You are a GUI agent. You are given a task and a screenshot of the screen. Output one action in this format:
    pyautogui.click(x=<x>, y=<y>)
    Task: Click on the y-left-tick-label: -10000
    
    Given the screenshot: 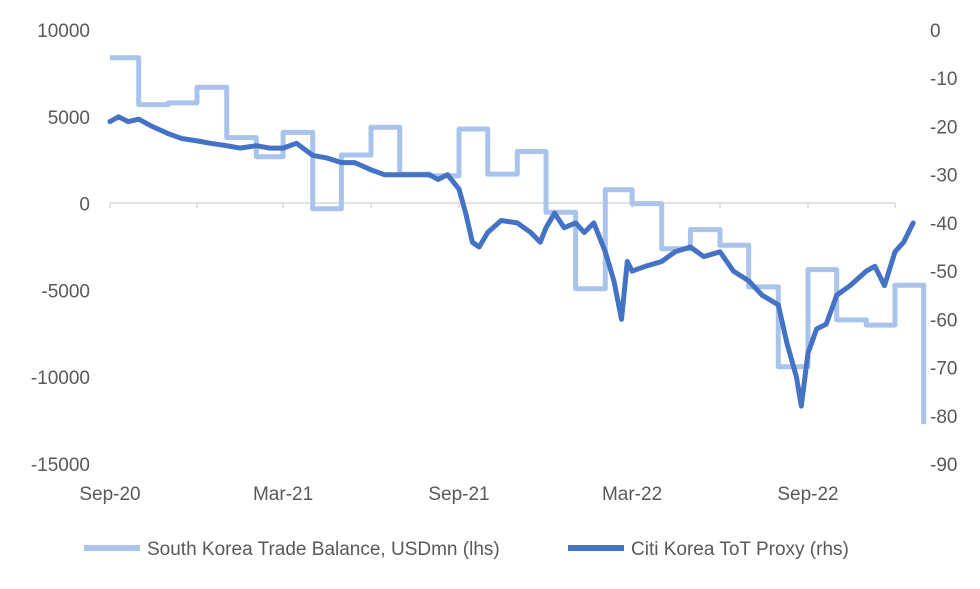 What is the action you would take?
    pyautogui.click(x=60, y=378)
    